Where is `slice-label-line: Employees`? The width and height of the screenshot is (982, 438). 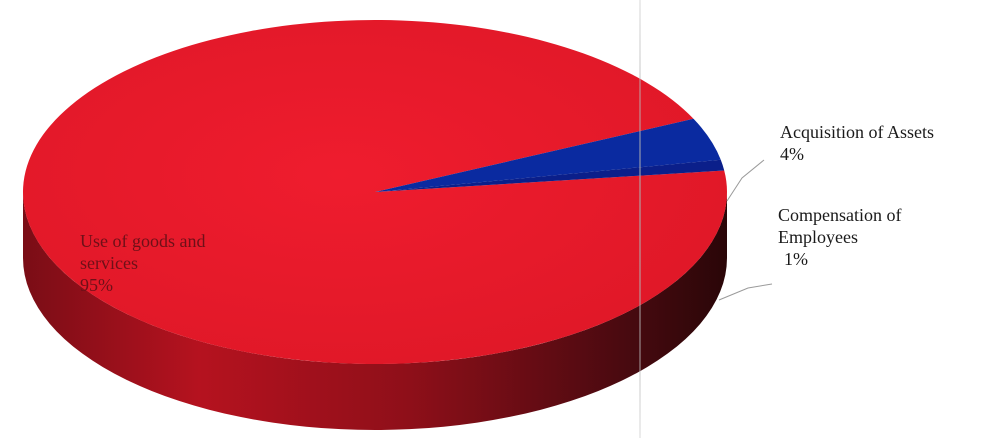
slice-label-line: Employees is located at coordinates (818, 237).